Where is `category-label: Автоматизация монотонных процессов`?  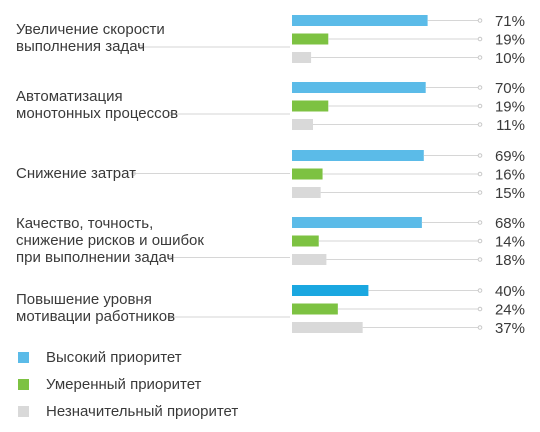 category-label: Автоматизация монотонных процессов is located at coordinates (97, 105).